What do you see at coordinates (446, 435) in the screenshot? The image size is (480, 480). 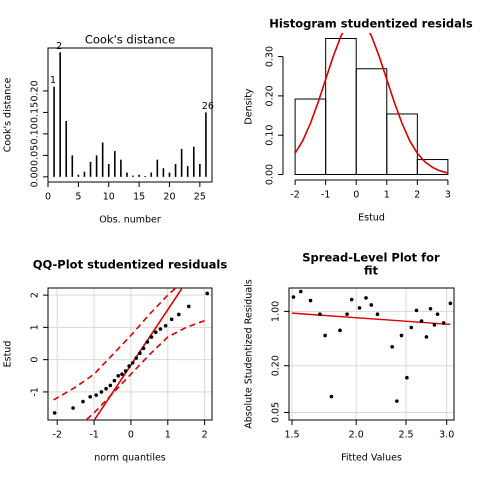 I see `x-tick-label: 3.0` at bounding box center [446, 435].